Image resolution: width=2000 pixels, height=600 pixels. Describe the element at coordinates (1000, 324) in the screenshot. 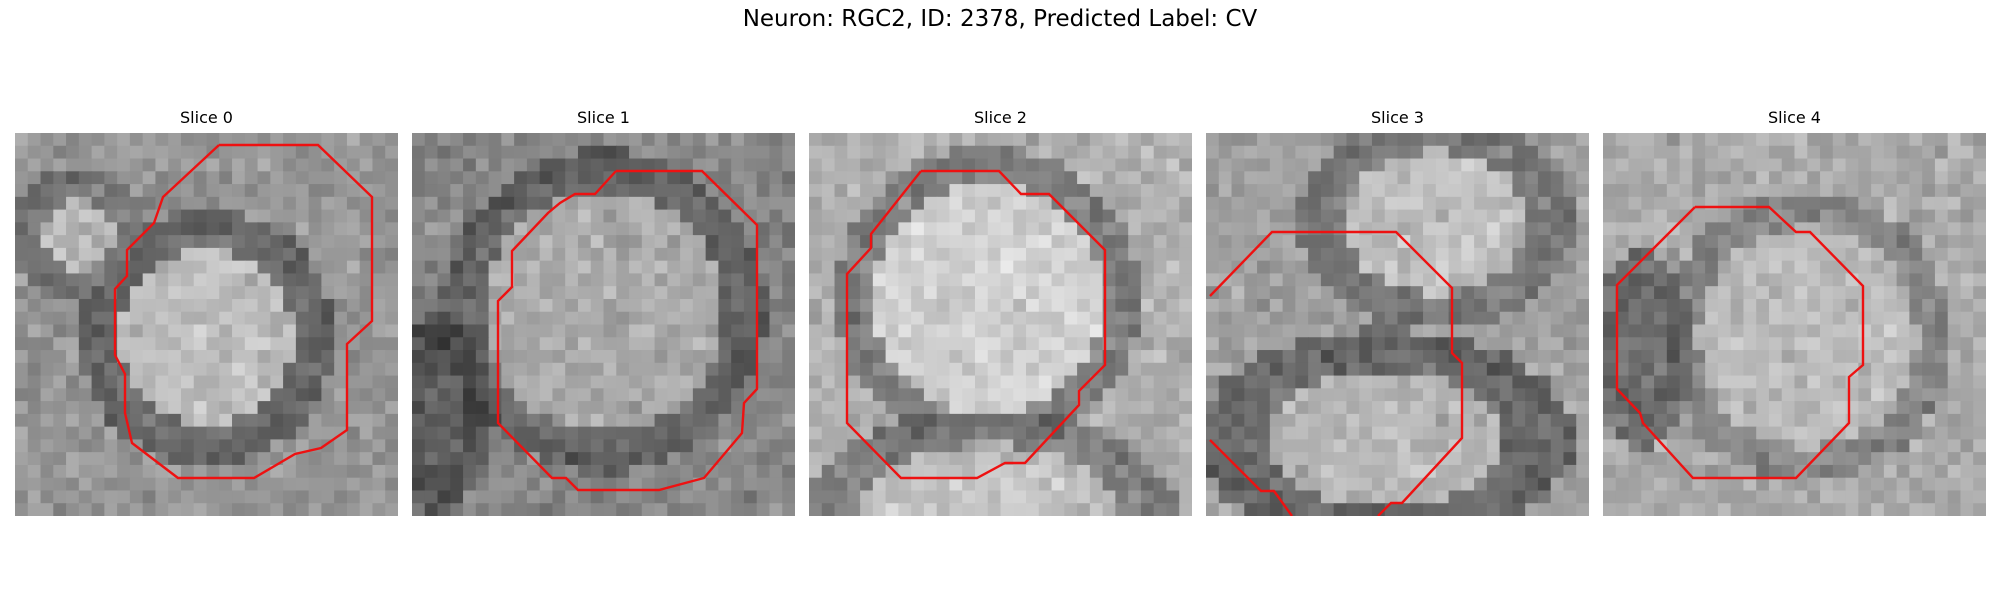

I see `pixel-grid` at that location.